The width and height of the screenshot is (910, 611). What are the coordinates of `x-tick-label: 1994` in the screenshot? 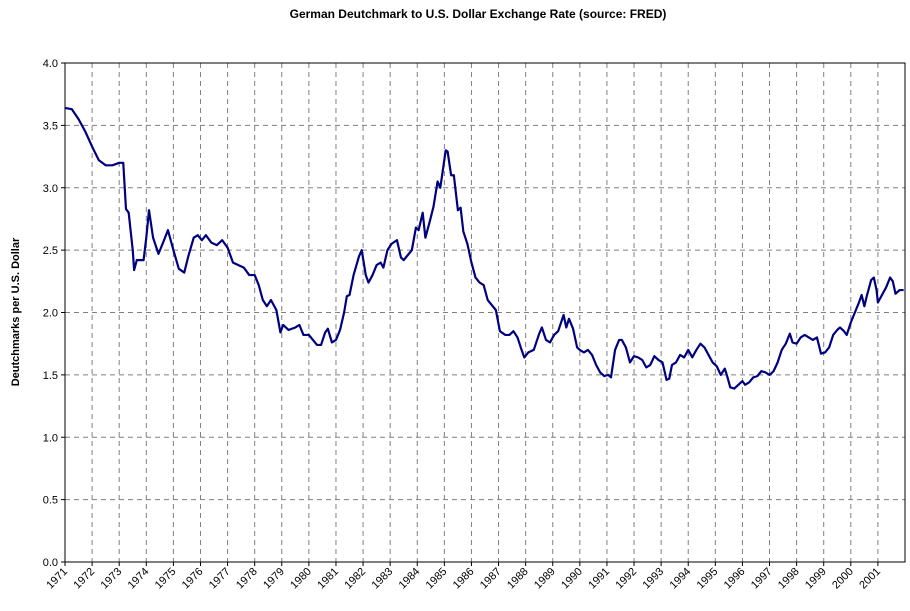 It's located at (681, 579).